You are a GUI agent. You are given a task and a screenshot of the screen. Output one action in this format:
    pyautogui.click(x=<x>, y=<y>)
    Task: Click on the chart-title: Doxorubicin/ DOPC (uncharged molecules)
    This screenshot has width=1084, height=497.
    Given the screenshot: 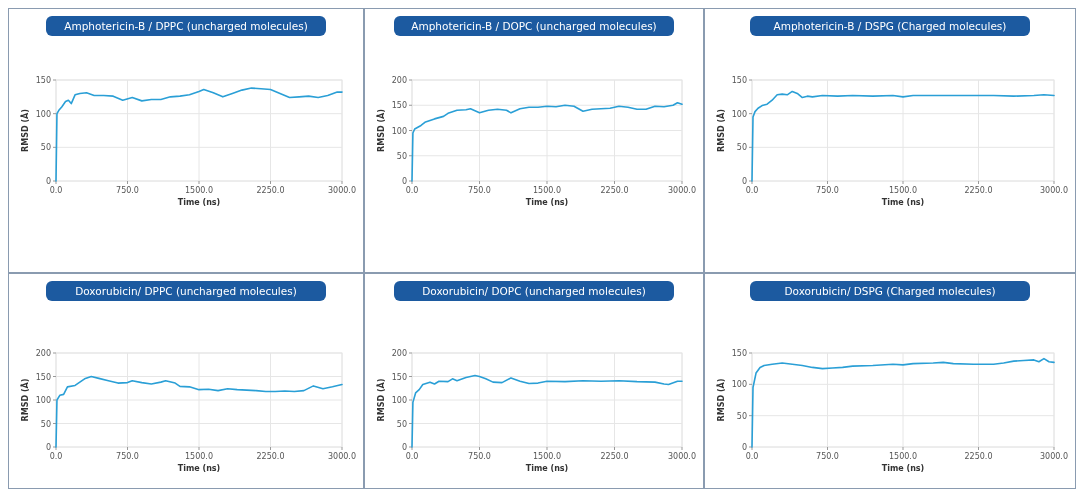 What is the action you would take?
    pyautogui.click(x=534, y=291)
    